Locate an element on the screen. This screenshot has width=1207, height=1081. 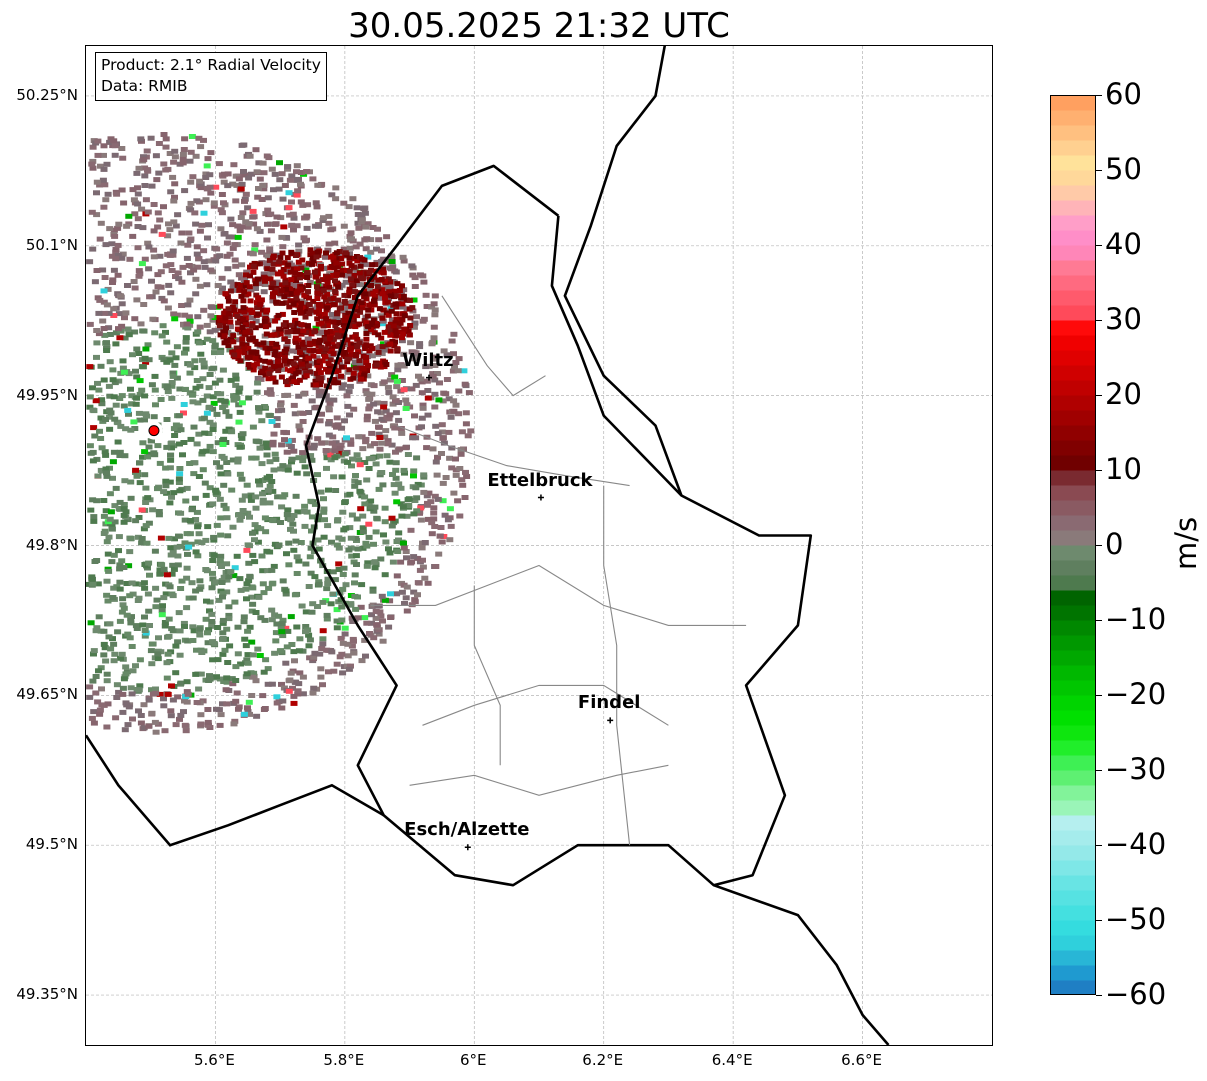
lon-tick-label: 5.8°E is located at coordinates (344, 1060).